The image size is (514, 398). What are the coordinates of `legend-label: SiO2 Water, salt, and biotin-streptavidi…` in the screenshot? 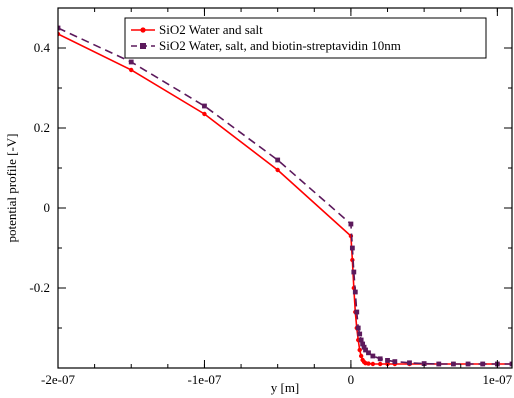 It's located at (280, 45).